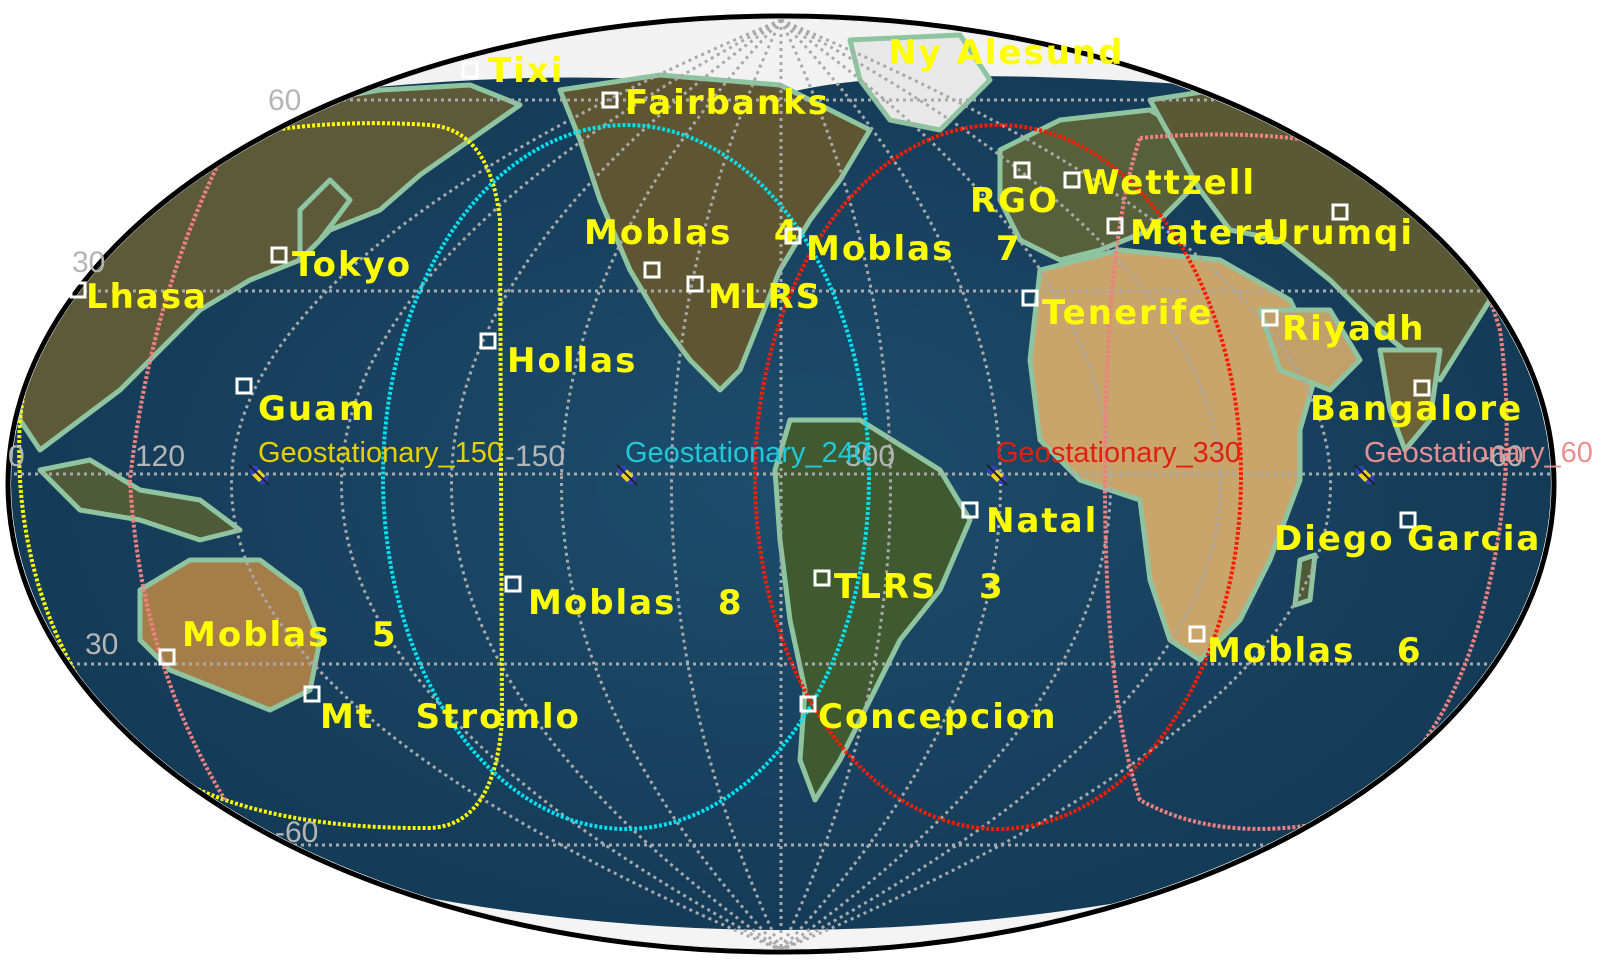 This screenshot has height=972, width=1621. Describe the element at coordinates (1305, 580) in the screenshot. I see `madagascar-land` at that location.